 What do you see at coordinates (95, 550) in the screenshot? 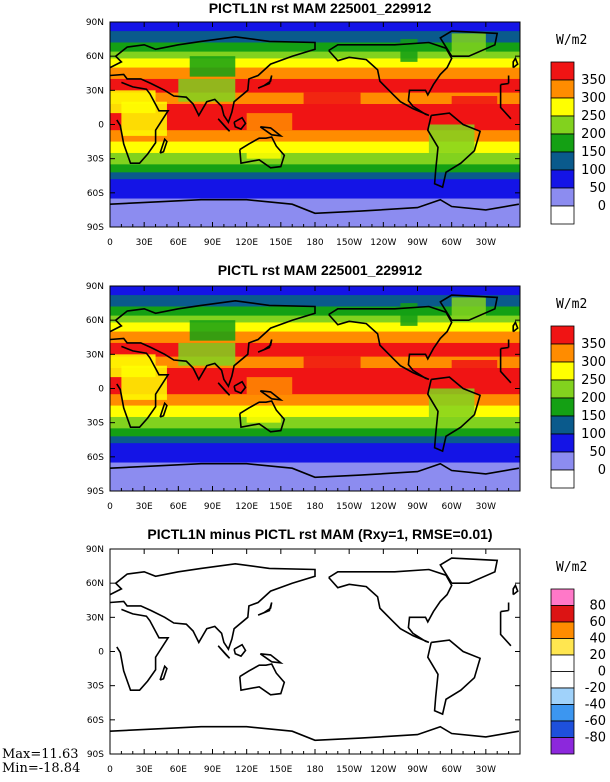
I see `lat-tick-label: 90N` at bounding box center [95, 550].